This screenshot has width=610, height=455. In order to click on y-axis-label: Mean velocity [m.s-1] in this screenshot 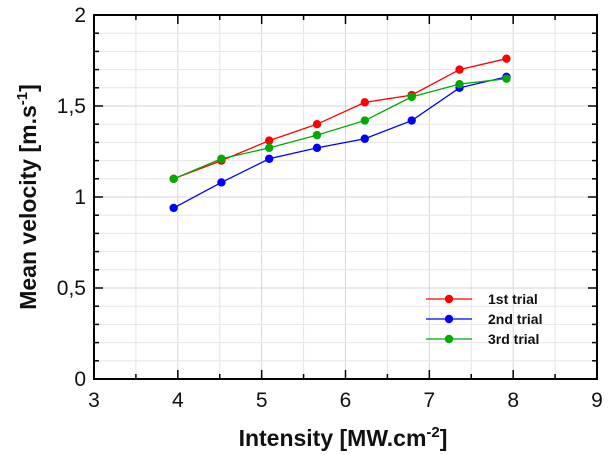, I will do `click(27, 197)`.